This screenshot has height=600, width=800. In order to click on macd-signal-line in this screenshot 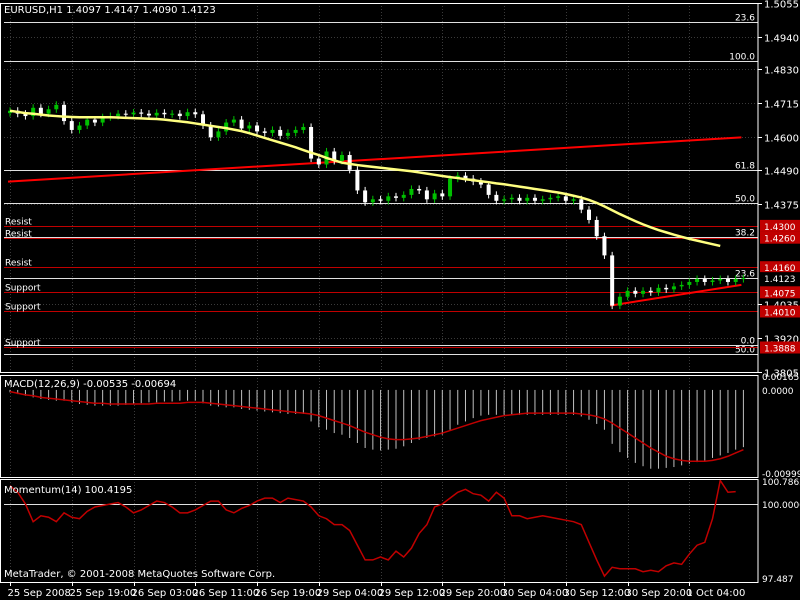, I will do `click(376, 426)`.